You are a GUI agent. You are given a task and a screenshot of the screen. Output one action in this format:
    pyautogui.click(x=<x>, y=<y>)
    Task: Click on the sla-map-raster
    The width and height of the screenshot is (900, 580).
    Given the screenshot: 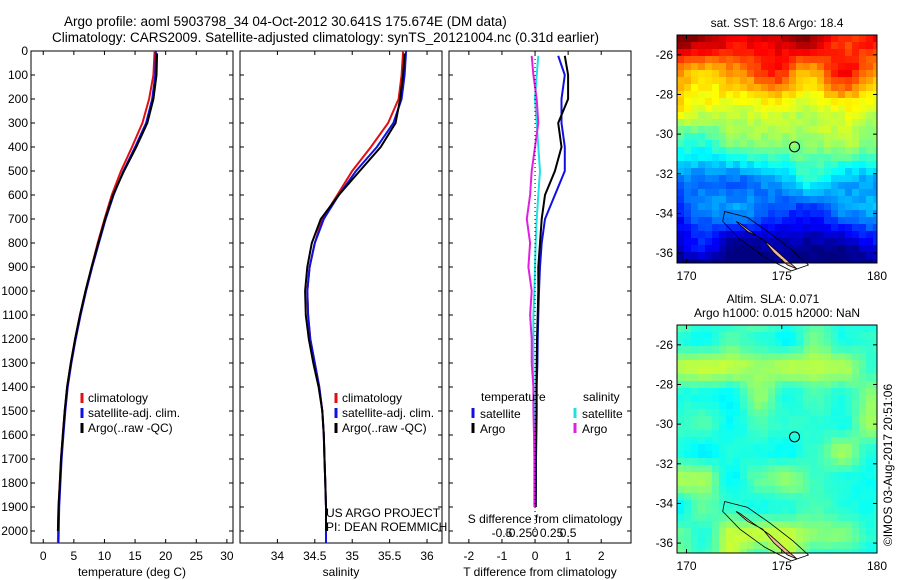 What is the action you would take?
    pyautogui.click(x=777, y=439)
    